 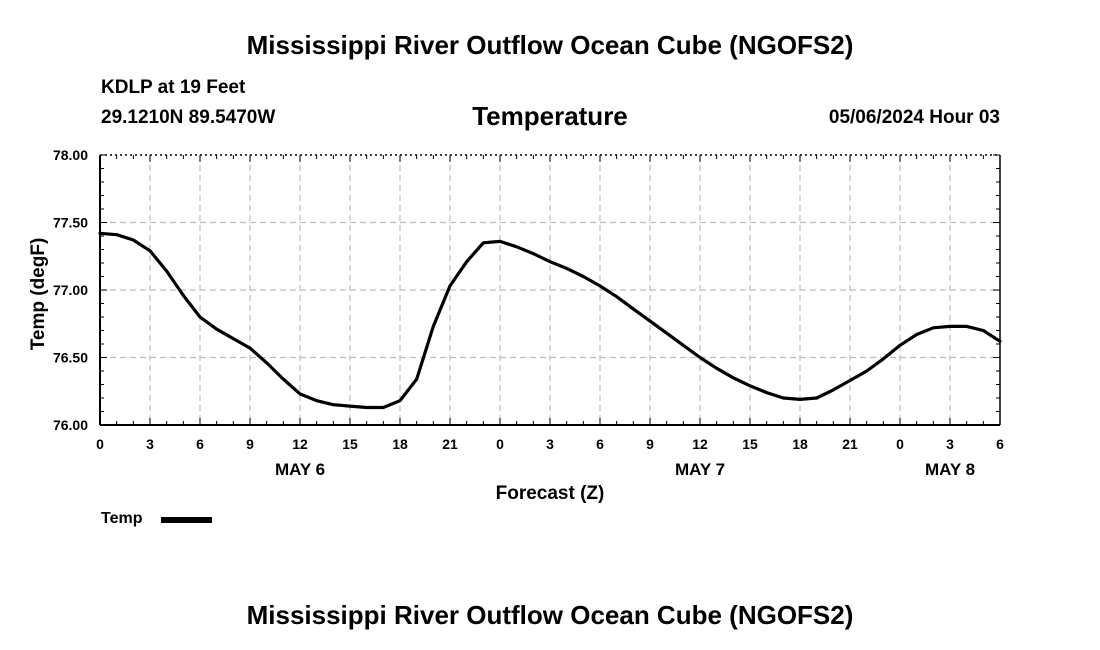 I want to click on station-label: KDLP at 19 Feet, so click(x=173, y=87).